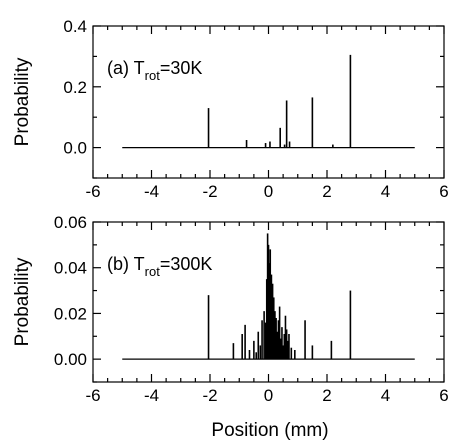 The image size is (456, 443). What do you see at coordinates (75, 87) in the screenshot?
I see `y-tick-label: 0.2` at bounding box center [75, 87].